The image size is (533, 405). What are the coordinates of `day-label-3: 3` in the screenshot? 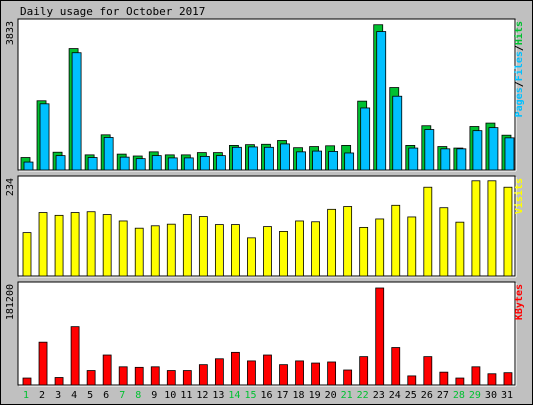 It's located at (58, 395).